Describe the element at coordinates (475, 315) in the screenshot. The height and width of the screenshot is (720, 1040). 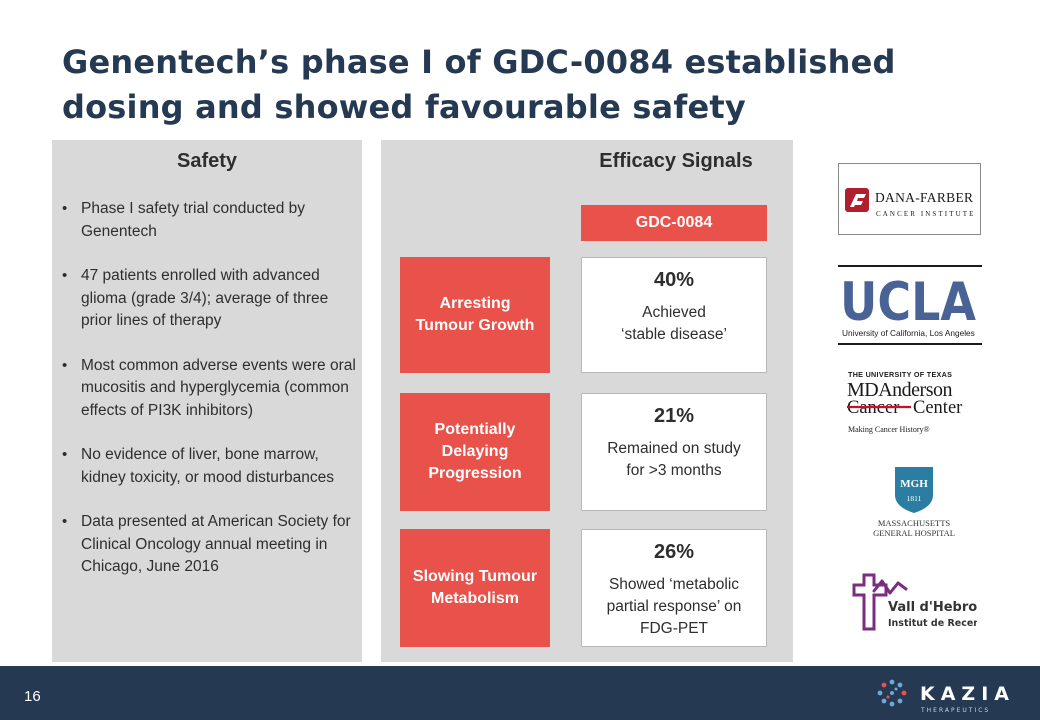
I see `efficacy-category-arresting-growth: Arresting Tumour Growth` at that location.